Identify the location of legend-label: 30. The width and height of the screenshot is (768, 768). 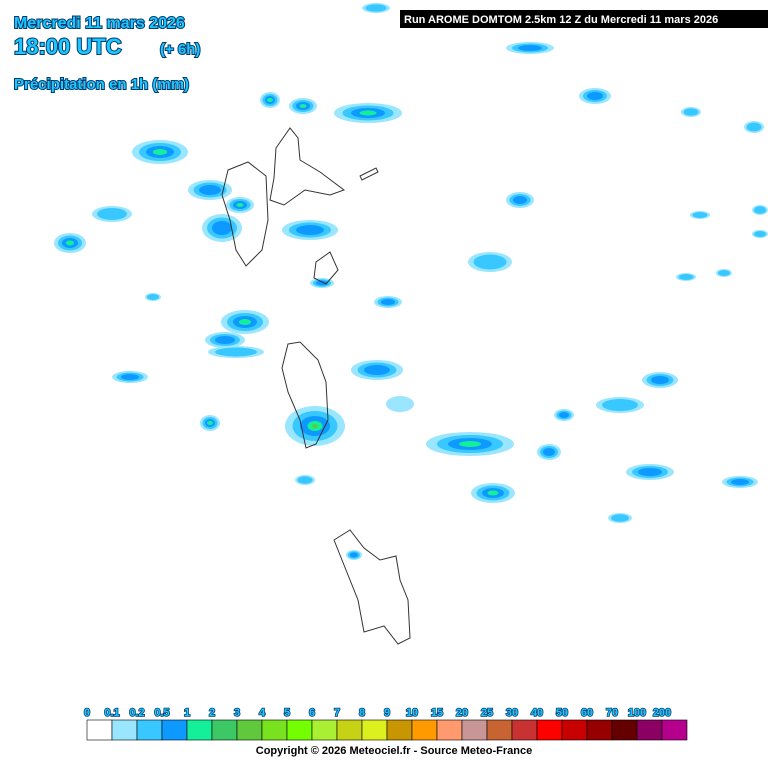
(512, 713).